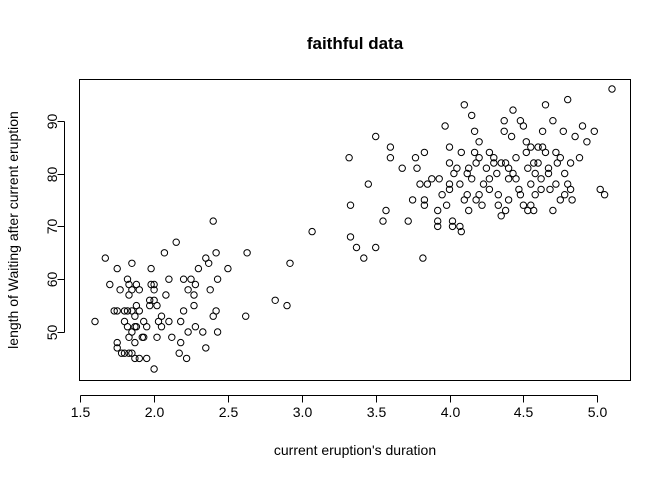 The height and width of the screenshot is (480, 672). Describe the element at coordinates (54, 227) in the screenshot. I see `y-axis: 50 60 70 80 90` at that location.